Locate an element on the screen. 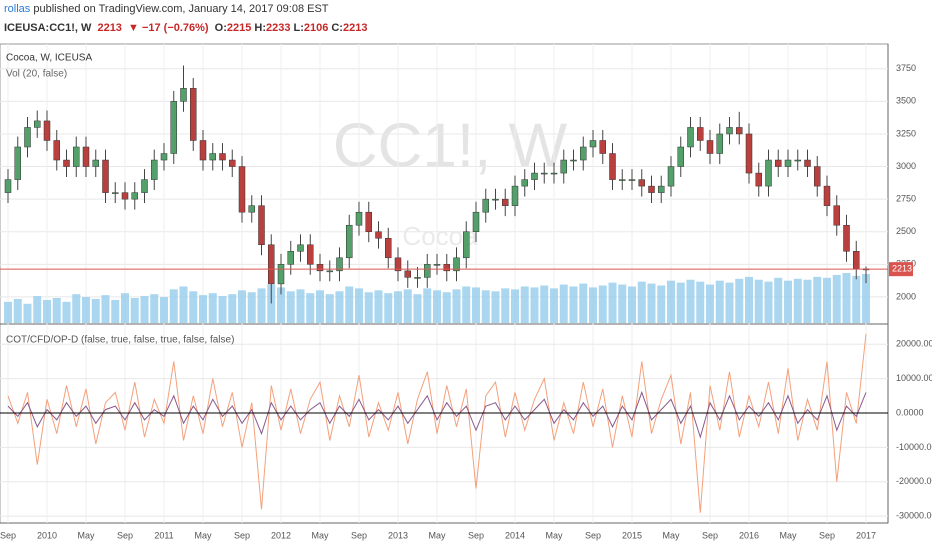 This screenshot has height=550, width=932. y-tick-label: 3500 is located at coordinates (906, 101).